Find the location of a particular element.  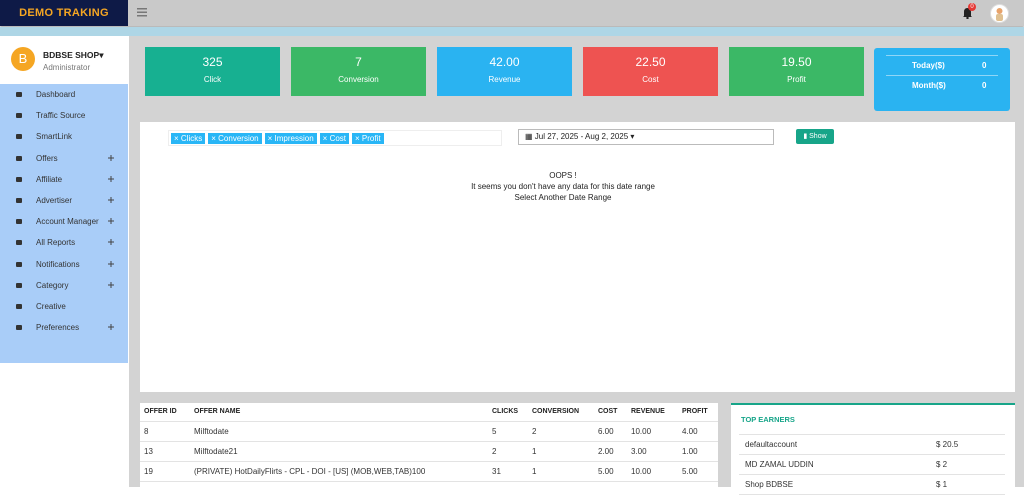

metric-tag: × Profit is located at coordinates (368, 138).